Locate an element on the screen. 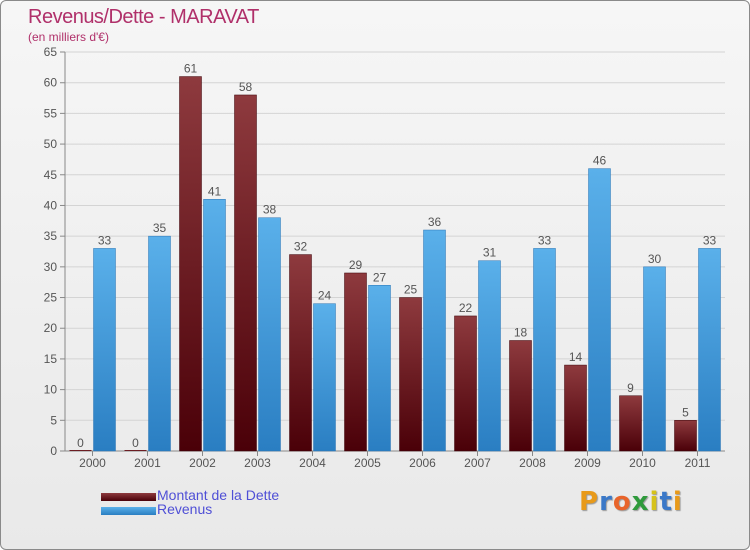  legend-label-debt: Montant de la Dette is located at coordinates (218, 495).